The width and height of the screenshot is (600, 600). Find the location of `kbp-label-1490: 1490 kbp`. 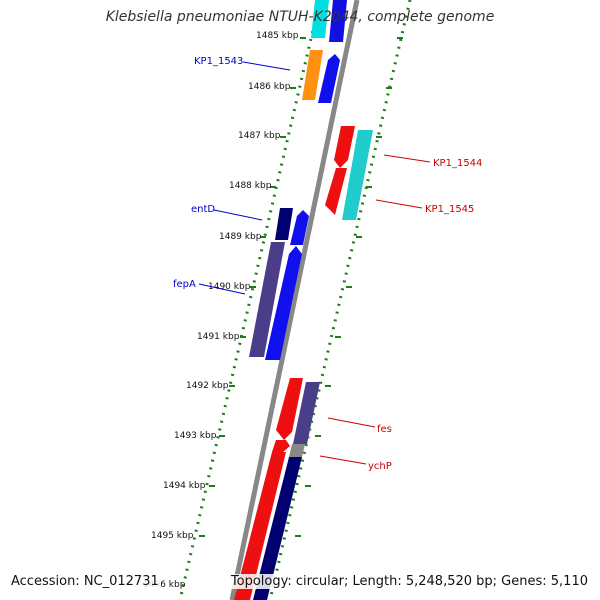

kbp-label-1490: 1490 kbp is located at coordinates (229, 287).